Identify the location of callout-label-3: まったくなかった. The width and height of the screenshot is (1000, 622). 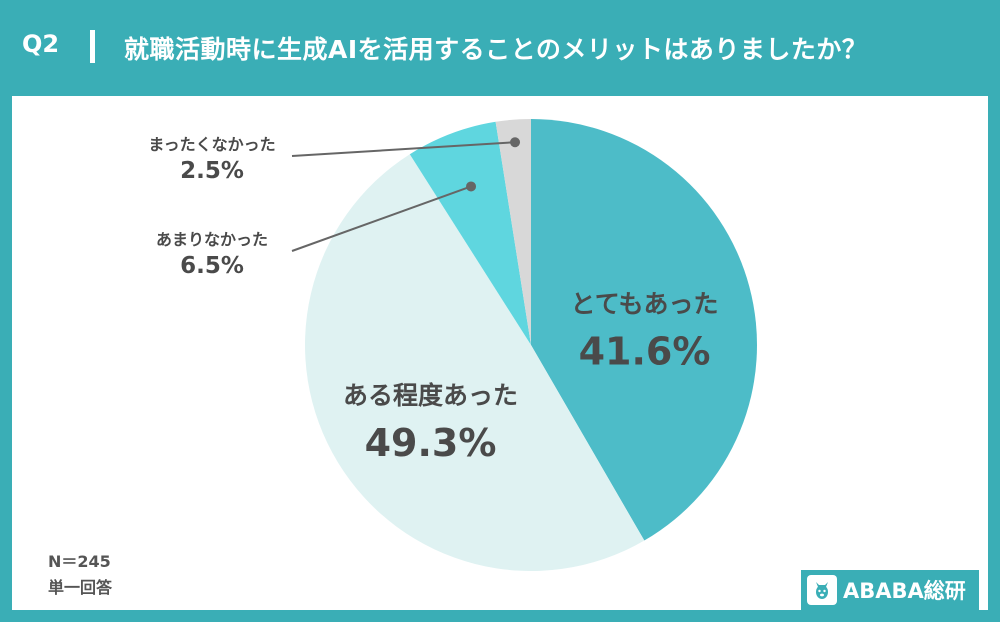
(211, 144).